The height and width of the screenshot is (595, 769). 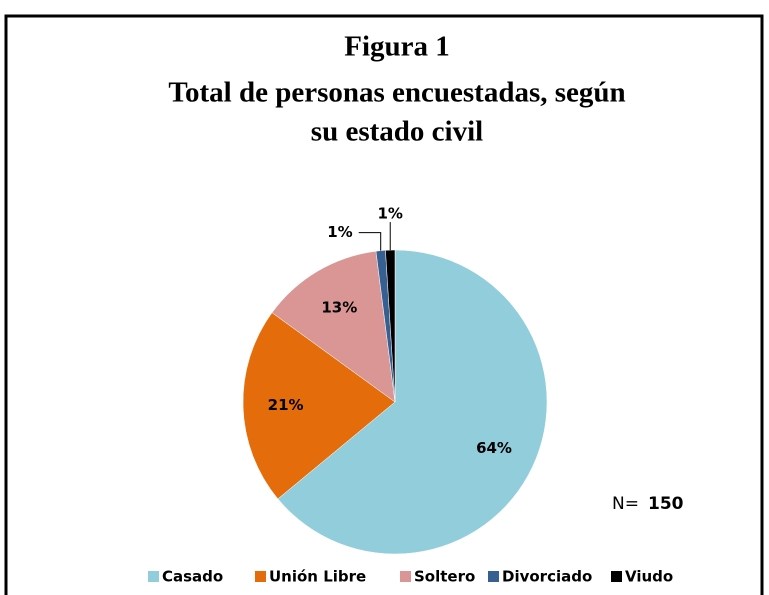 What do you see at coordinates (666, 504) in the screenshot?
I see `annotation-value: 150` at bounding box center [666, 504].